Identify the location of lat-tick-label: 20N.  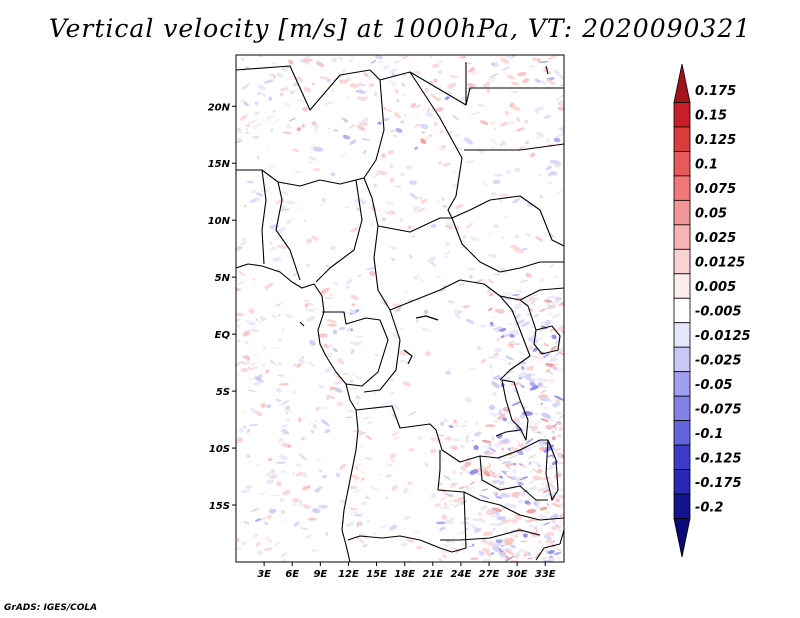
(219, 107).